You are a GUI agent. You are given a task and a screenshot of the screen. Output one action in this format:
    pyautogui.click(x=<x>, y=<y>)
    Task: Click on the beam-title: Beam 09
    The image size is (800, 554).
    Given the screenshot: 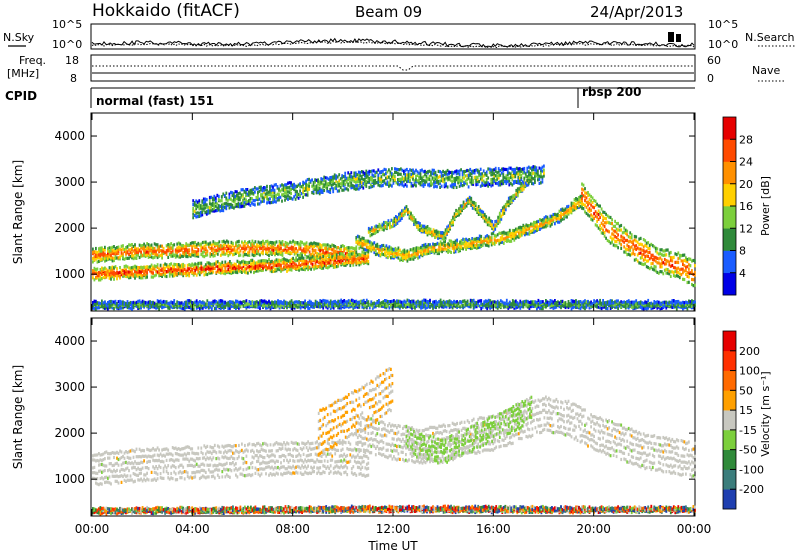 What is the action you would take?
    pyautogui.click(x=388, y=12)
    